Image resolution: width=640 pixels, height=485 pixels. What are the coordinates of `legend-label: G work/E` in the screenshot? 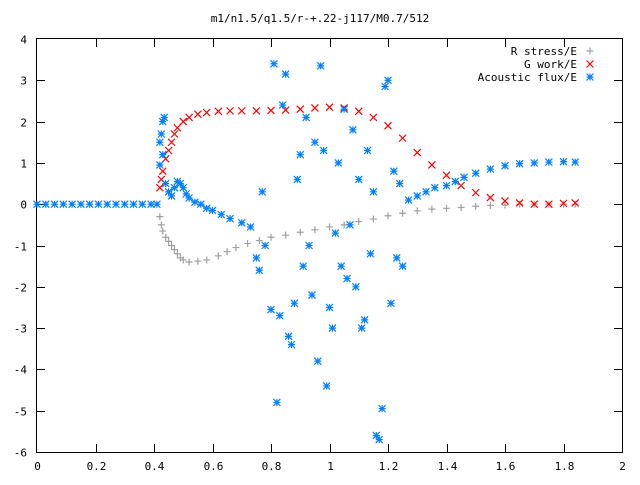 It's located at (550, 64).